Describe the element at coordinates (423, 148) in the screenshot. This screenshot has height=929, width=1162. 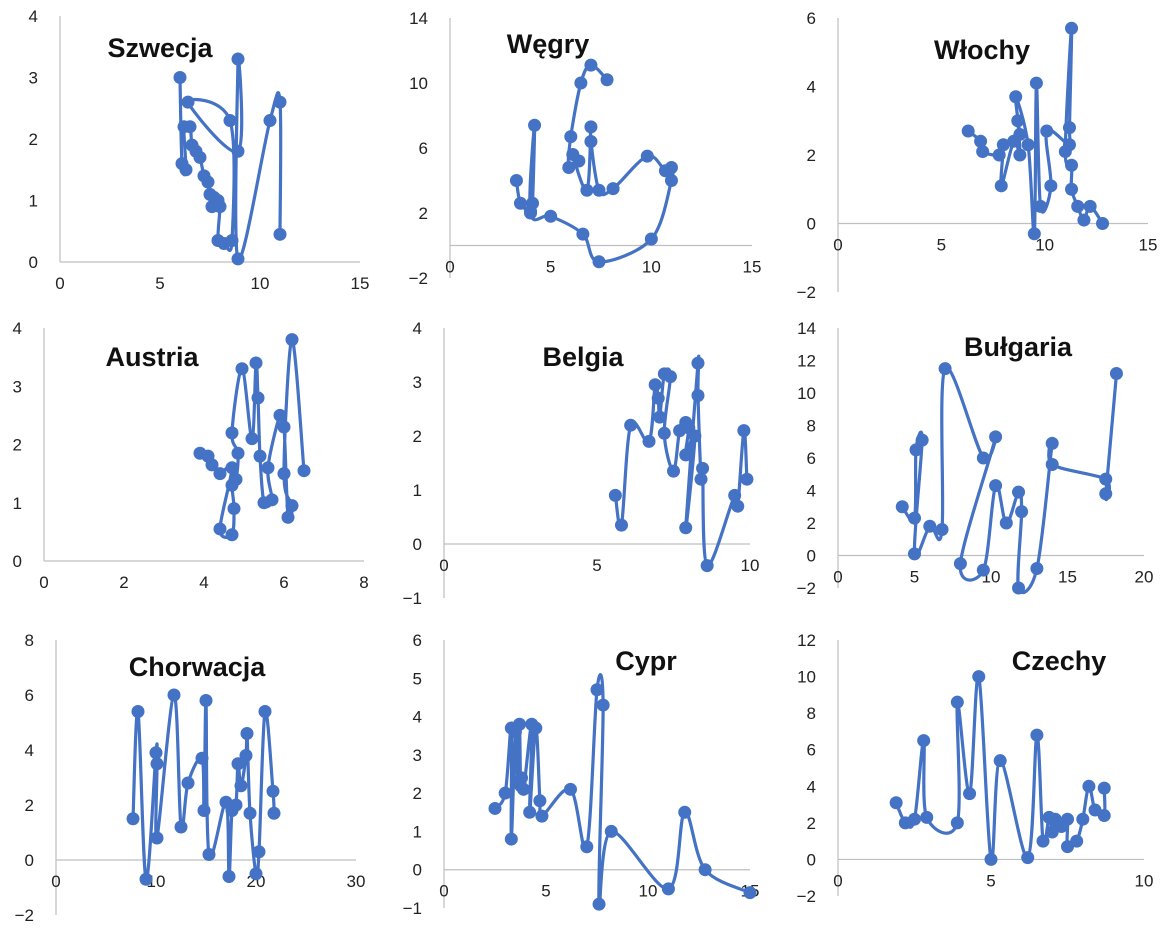
I see `y-tick-label: 6` at that location.